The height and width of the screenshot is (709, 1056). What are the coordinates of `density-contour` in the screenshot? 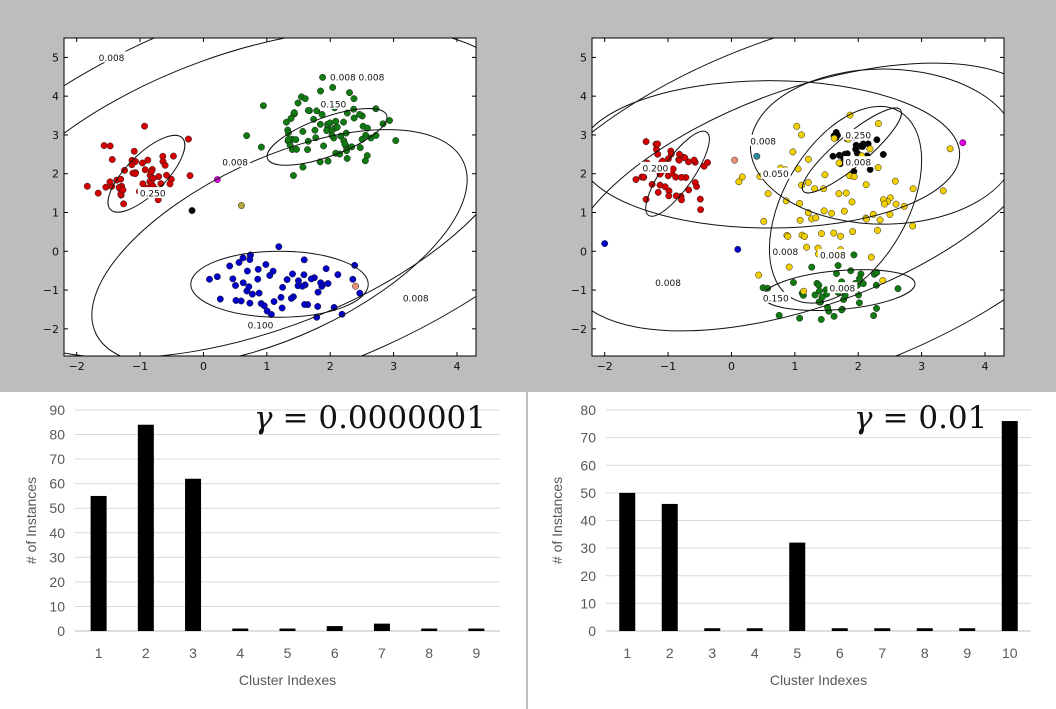 It's located at (327, 137).